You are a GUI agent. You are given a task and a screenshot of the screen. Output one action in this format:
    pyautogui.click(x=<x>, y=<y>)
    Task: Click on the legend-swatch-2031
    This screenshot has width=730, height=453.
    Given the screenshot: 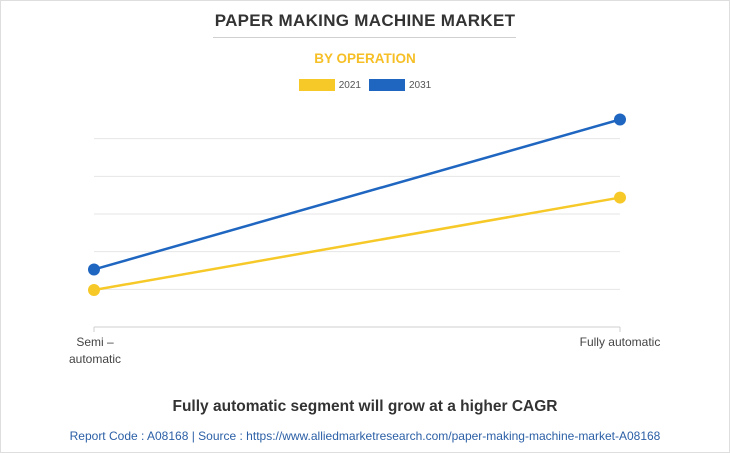 What is the action you would take?
    pyautogui.click(x=387, y=85)
    